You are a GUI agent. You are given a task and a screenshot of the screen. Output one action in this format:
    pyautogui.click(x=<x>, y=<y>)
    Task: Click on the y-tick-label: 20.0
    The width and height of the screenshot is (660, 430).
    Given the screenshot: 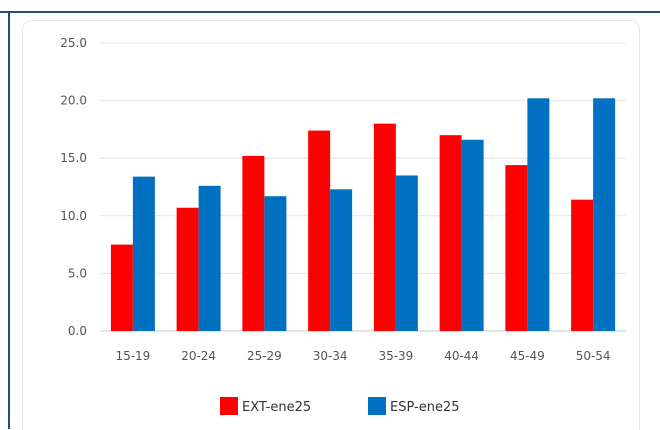 What is the action you would take?
    pyautogui.click(x=73, y=101)
    